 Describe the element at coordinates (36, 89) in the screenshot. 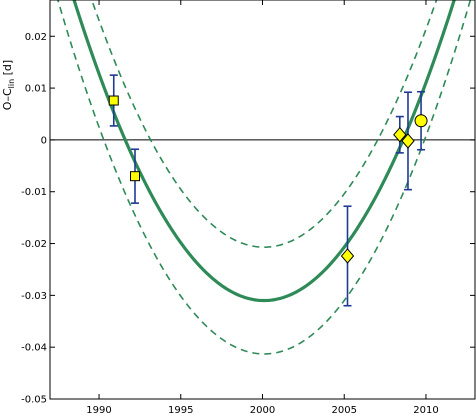

I see `y-tick-label: 0.01` at that location.